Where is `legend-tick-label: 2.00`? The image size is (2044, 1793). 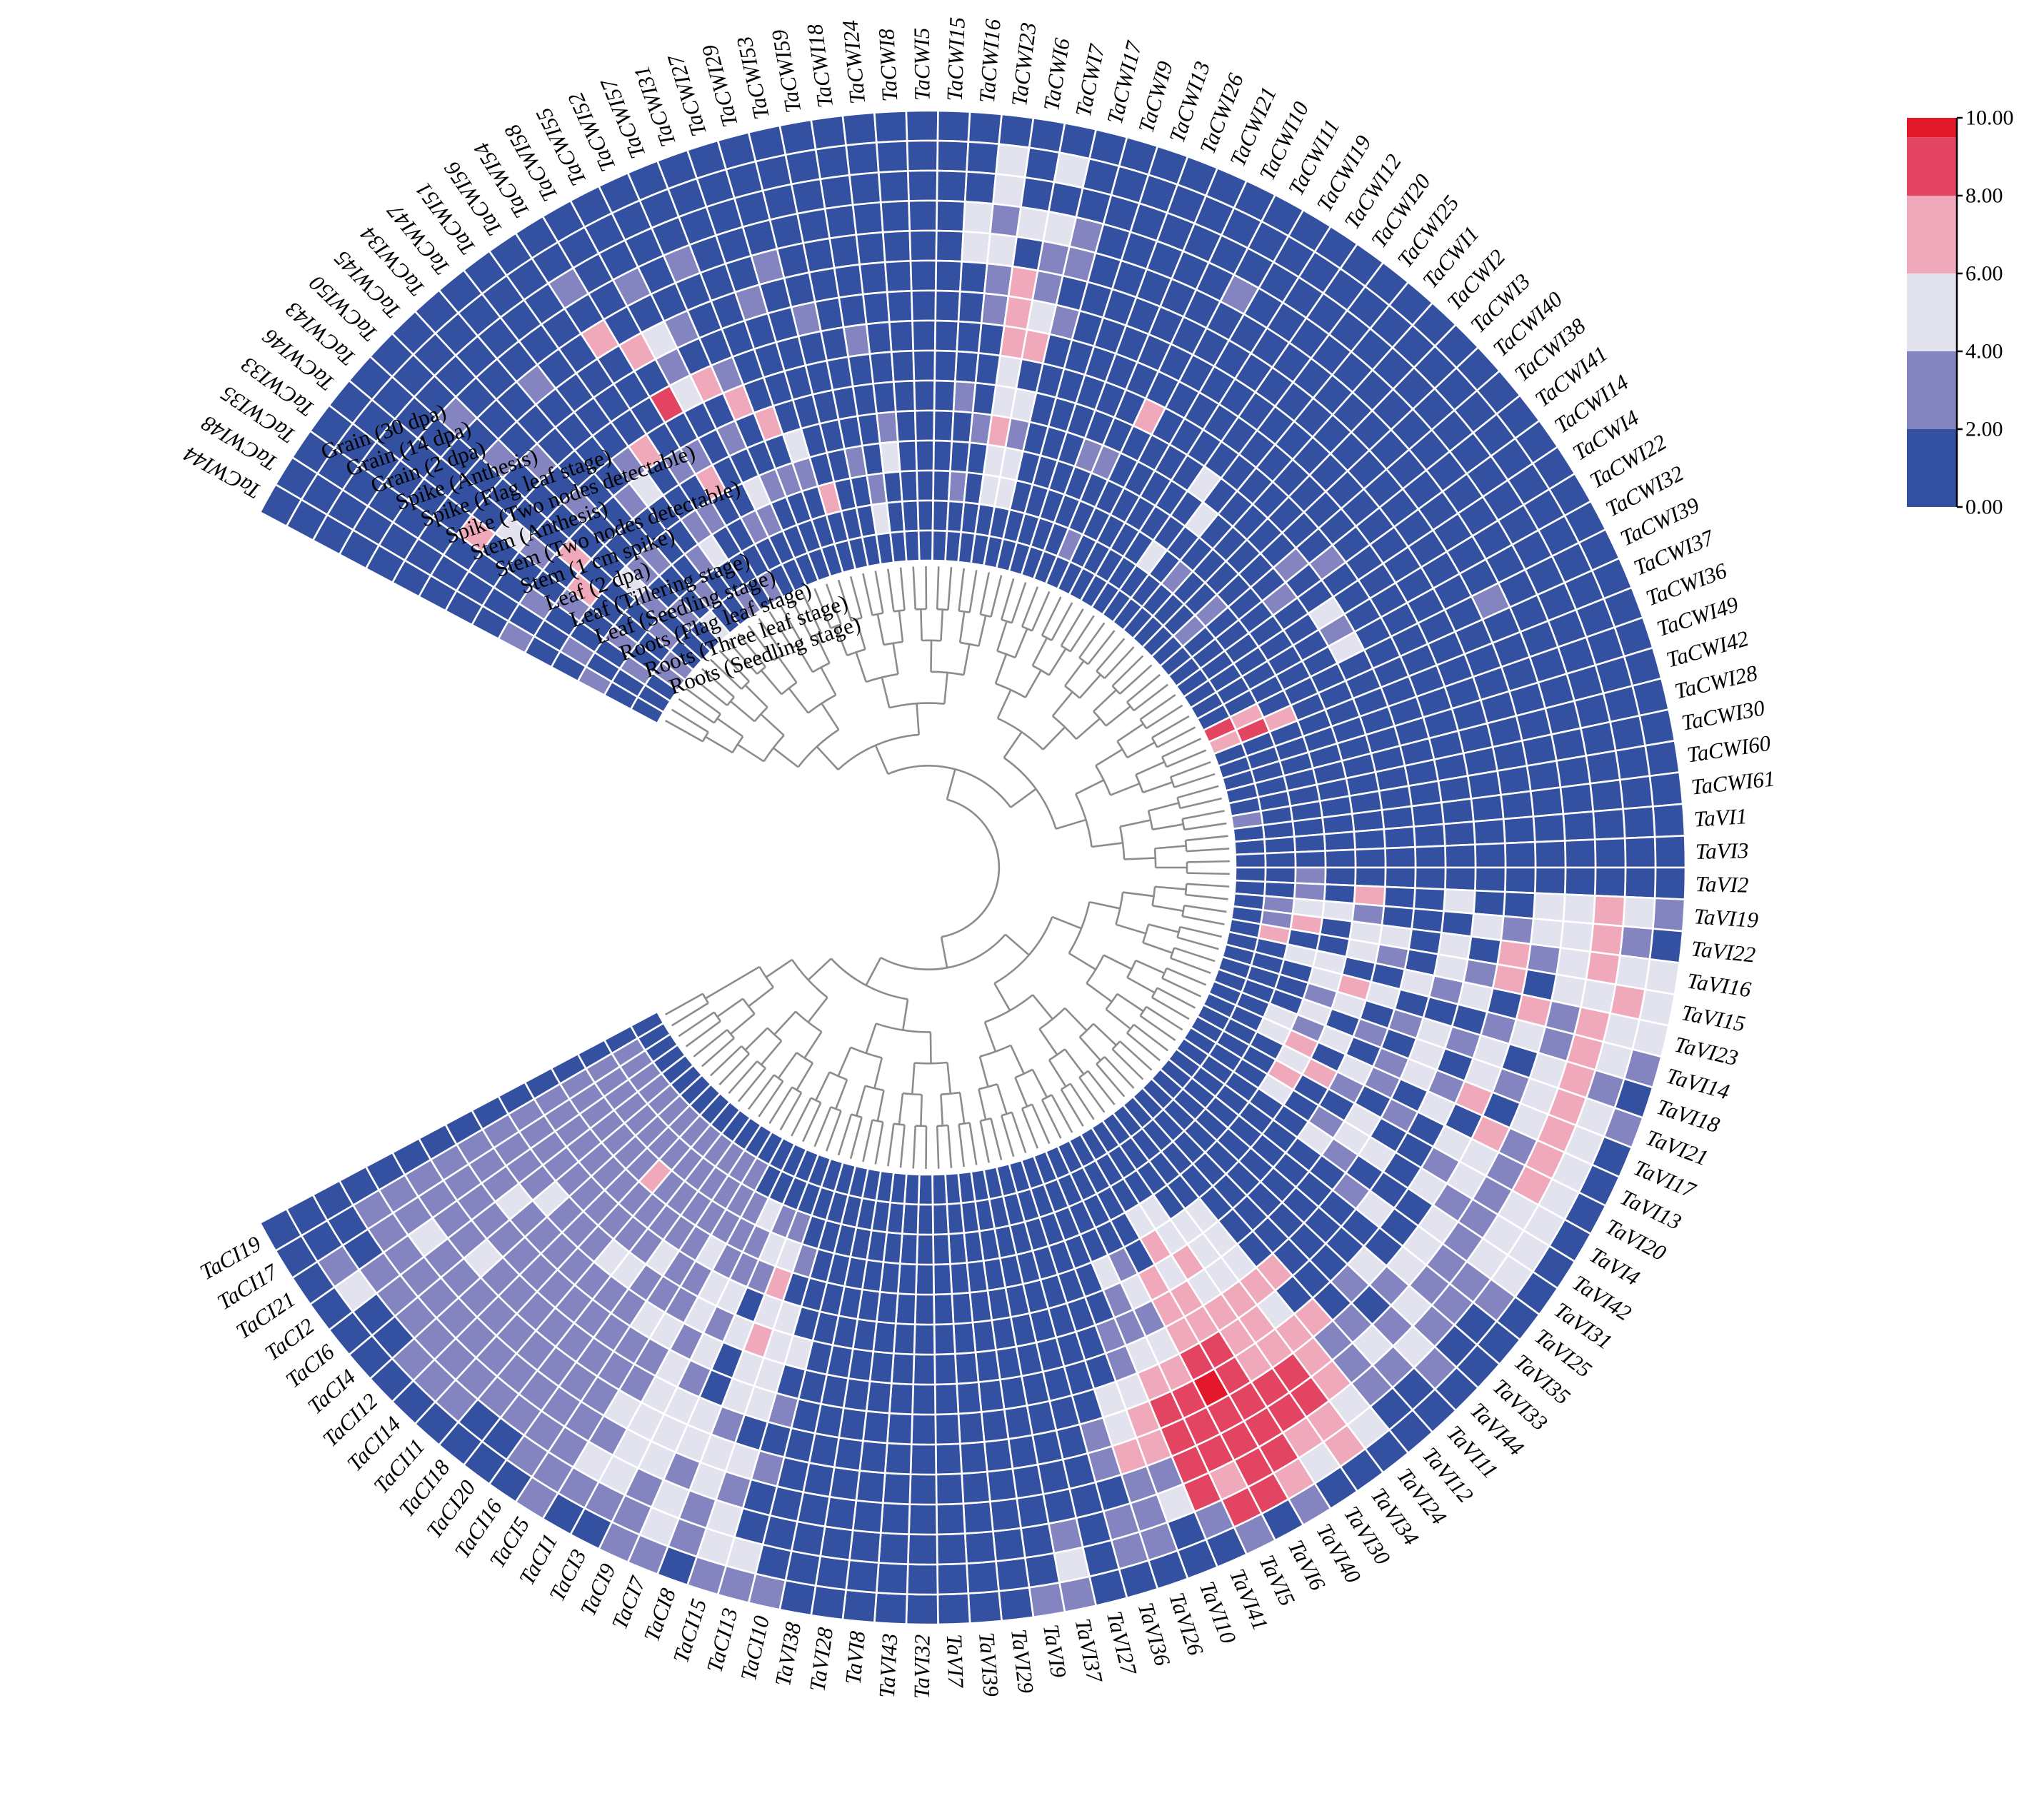 legend-tick-label: 2.00 is located at coordinates (1984, 429).